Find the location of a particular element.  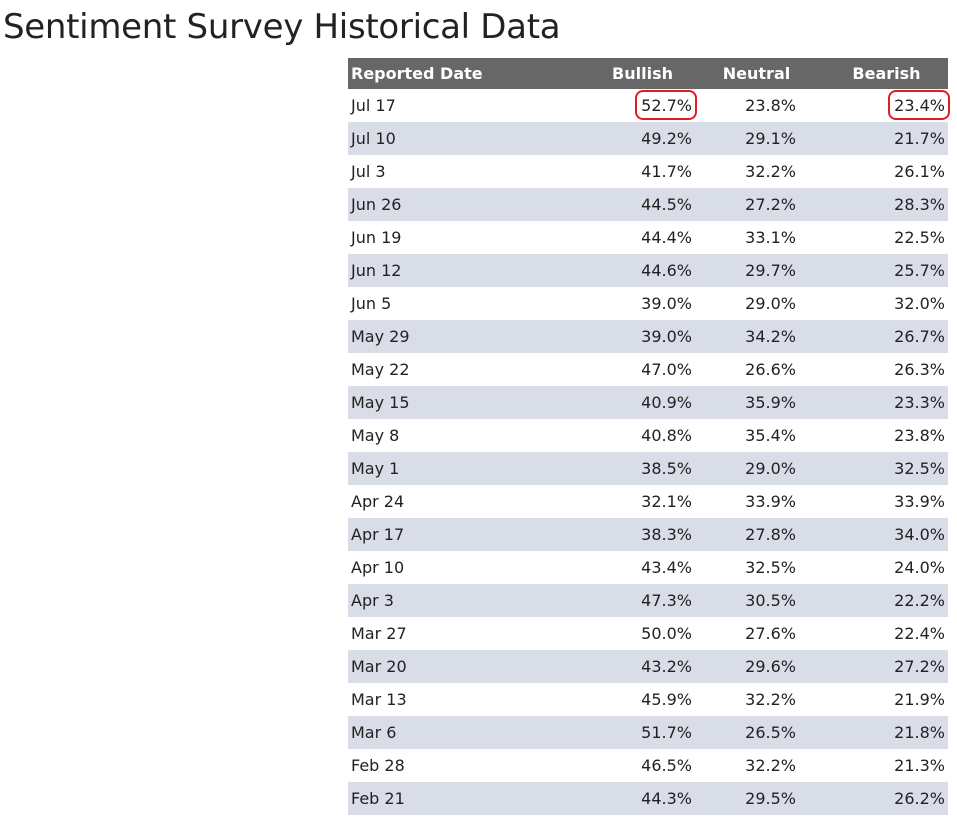

column-header-neutral: Neutral is located at coordinates (760, 73).